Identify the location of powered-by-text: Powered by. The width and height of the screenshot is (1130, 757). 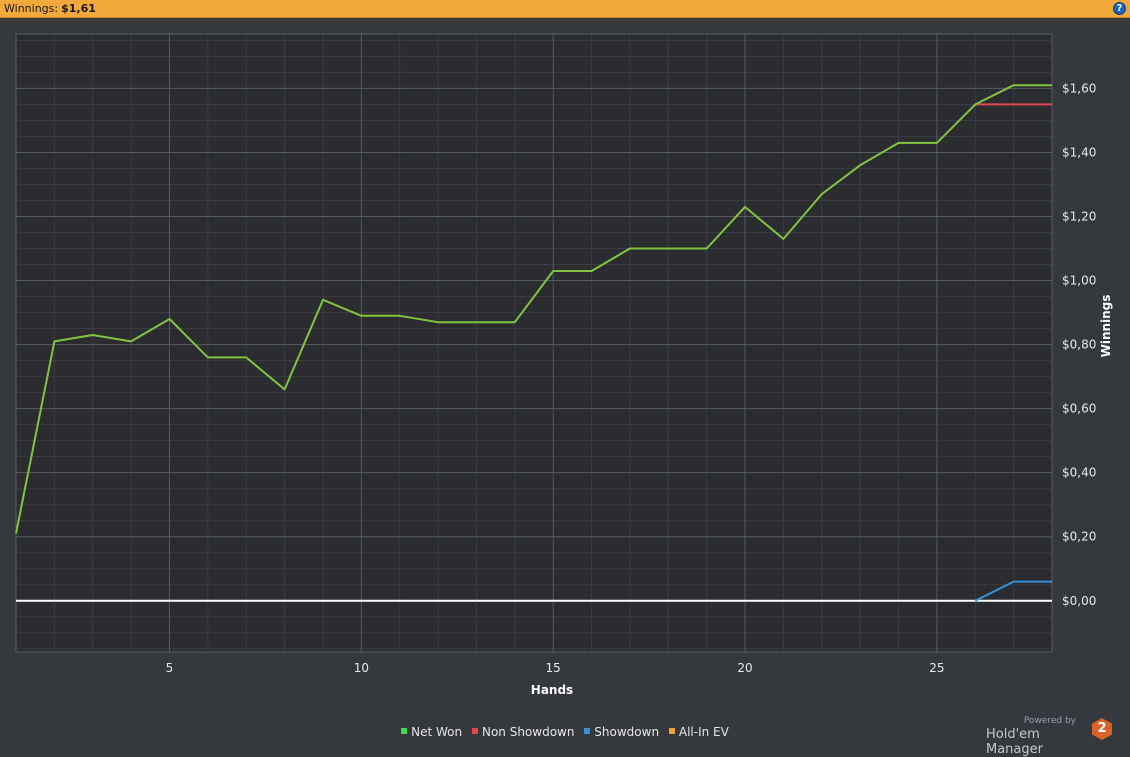
(1049, 721).